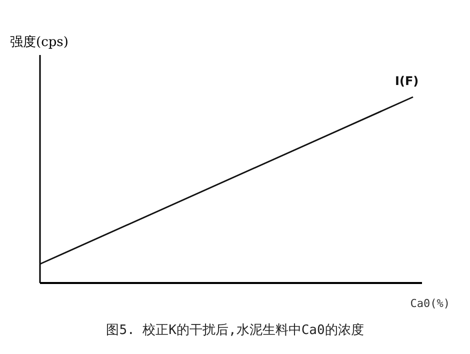 The width and height of the screenshot is (470, 354). What do you see at coordinates (407, 81) in the screenshot?
I see `series-label: I(F)` at bounding box center [407, 81].